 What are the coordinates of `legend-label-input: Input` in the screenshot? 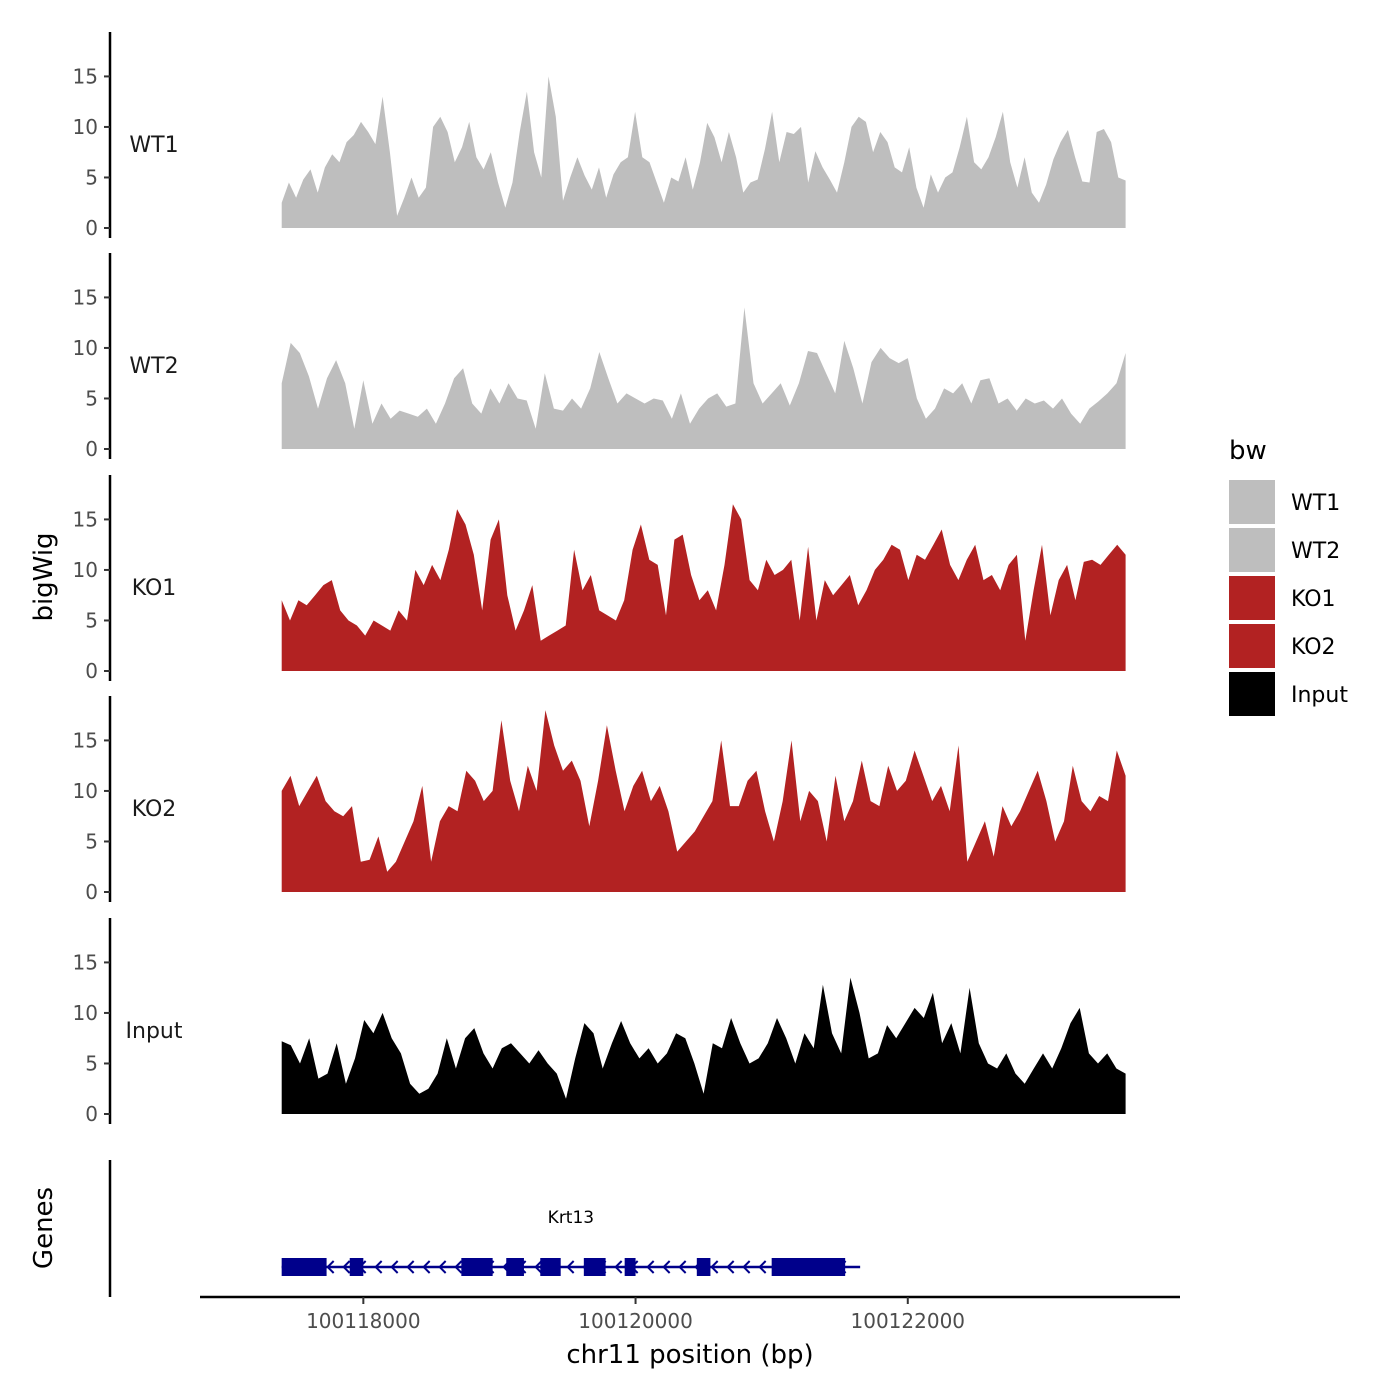 It's located at (1319, 695).